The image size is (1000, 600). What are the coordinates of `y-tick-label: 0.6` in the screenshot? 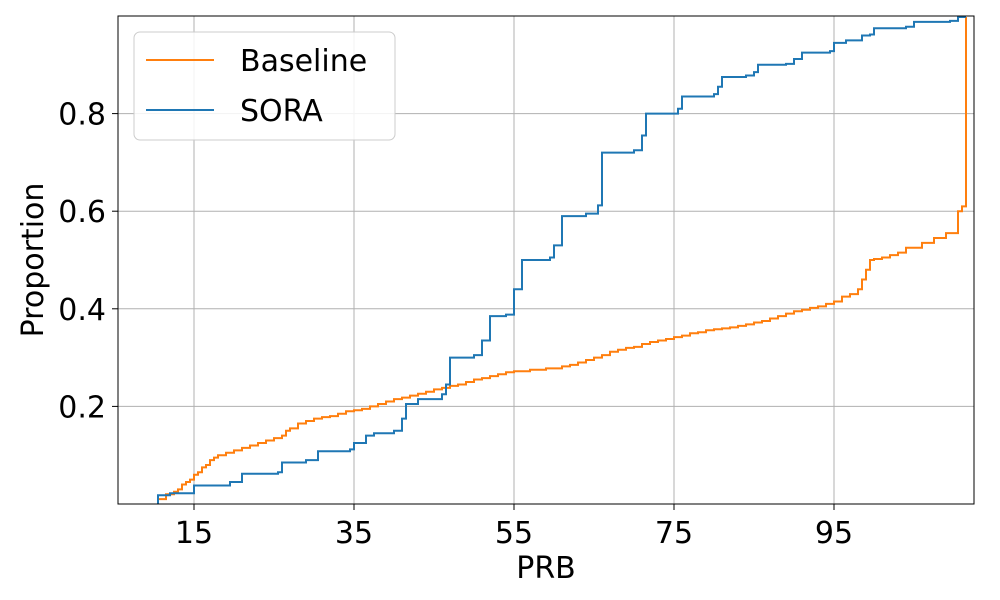 It's located at (82, 212).